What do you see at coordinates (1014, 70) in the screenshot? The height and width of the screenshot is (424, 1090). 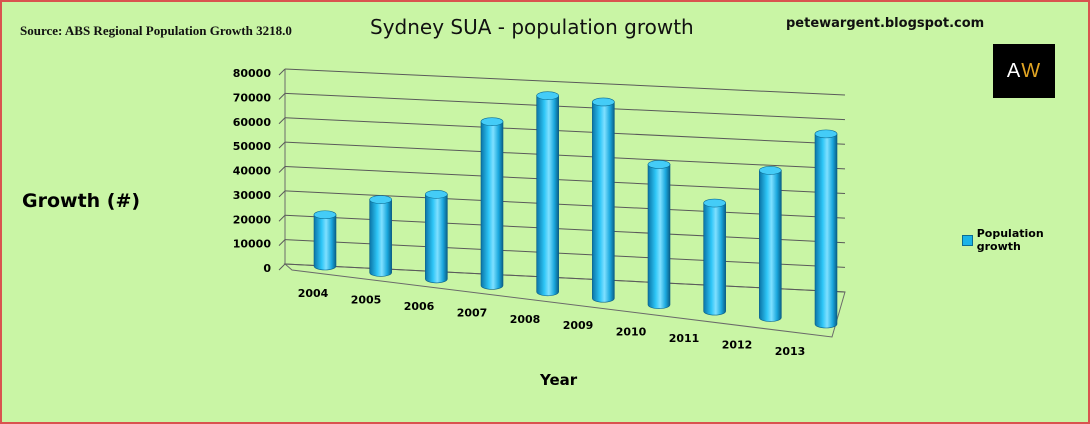 I see `logo-letter-a: A` at bounding box center [1014, 70].